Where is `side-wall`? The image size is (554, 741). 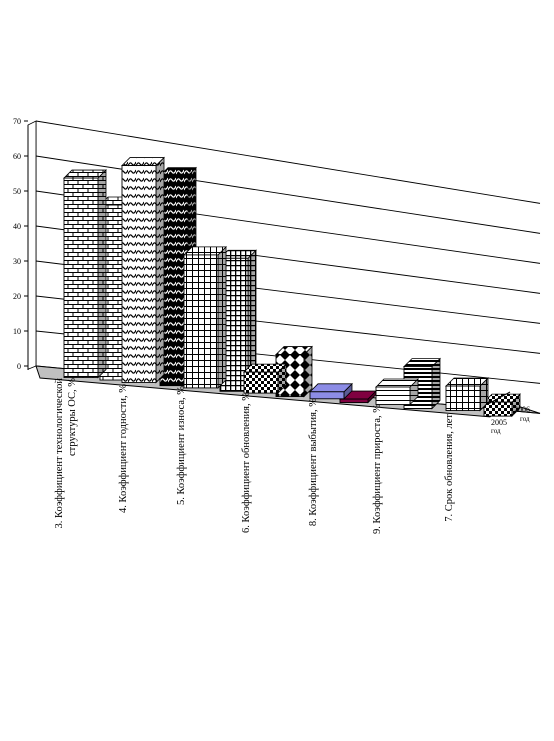
side-wall is located at coordinates (32, 245).